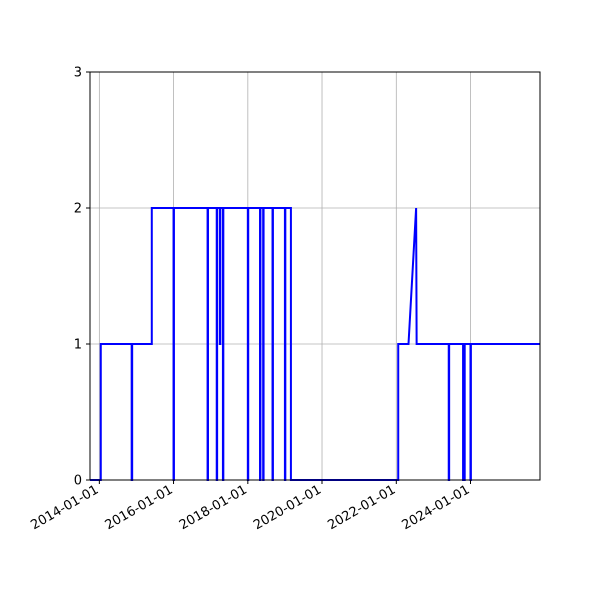 The height and width of the screenshot is (600, 600). I want to click on y-axis: 0 1 2 3, so click(82, 277).